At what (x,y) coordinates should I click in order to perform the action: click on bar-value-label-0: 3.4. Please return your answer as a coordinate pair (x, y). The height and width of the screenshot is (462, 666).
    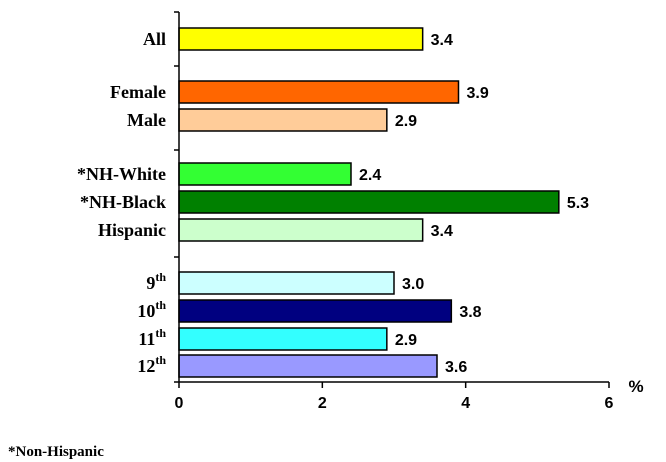
    Looking at the image, I should click on (442, 40).